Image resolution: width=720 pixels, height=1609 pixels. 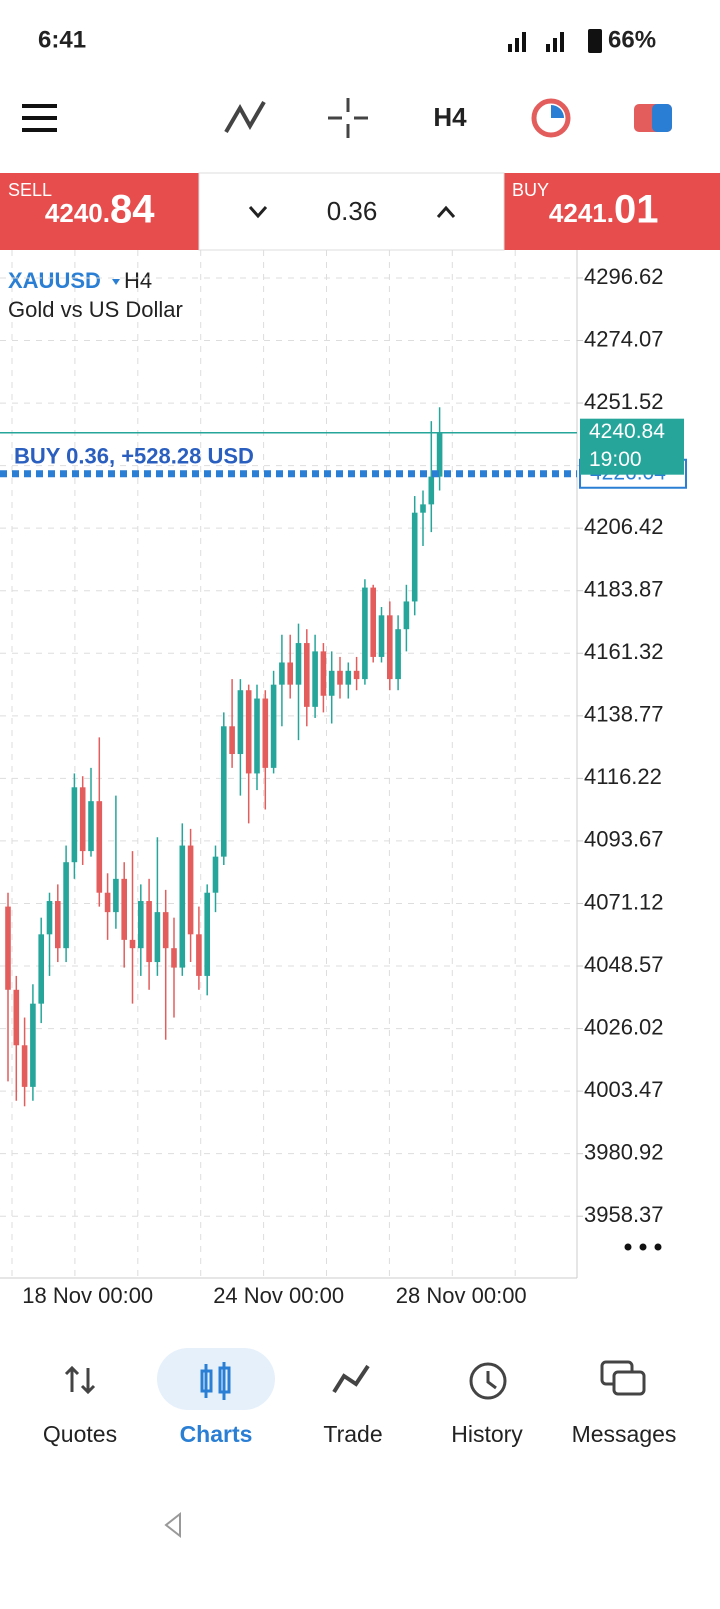 What do you see at coordinates (352, 1434) in the screenshot?
I see `nav-item: Trade` at bounding box center [352, 1434].